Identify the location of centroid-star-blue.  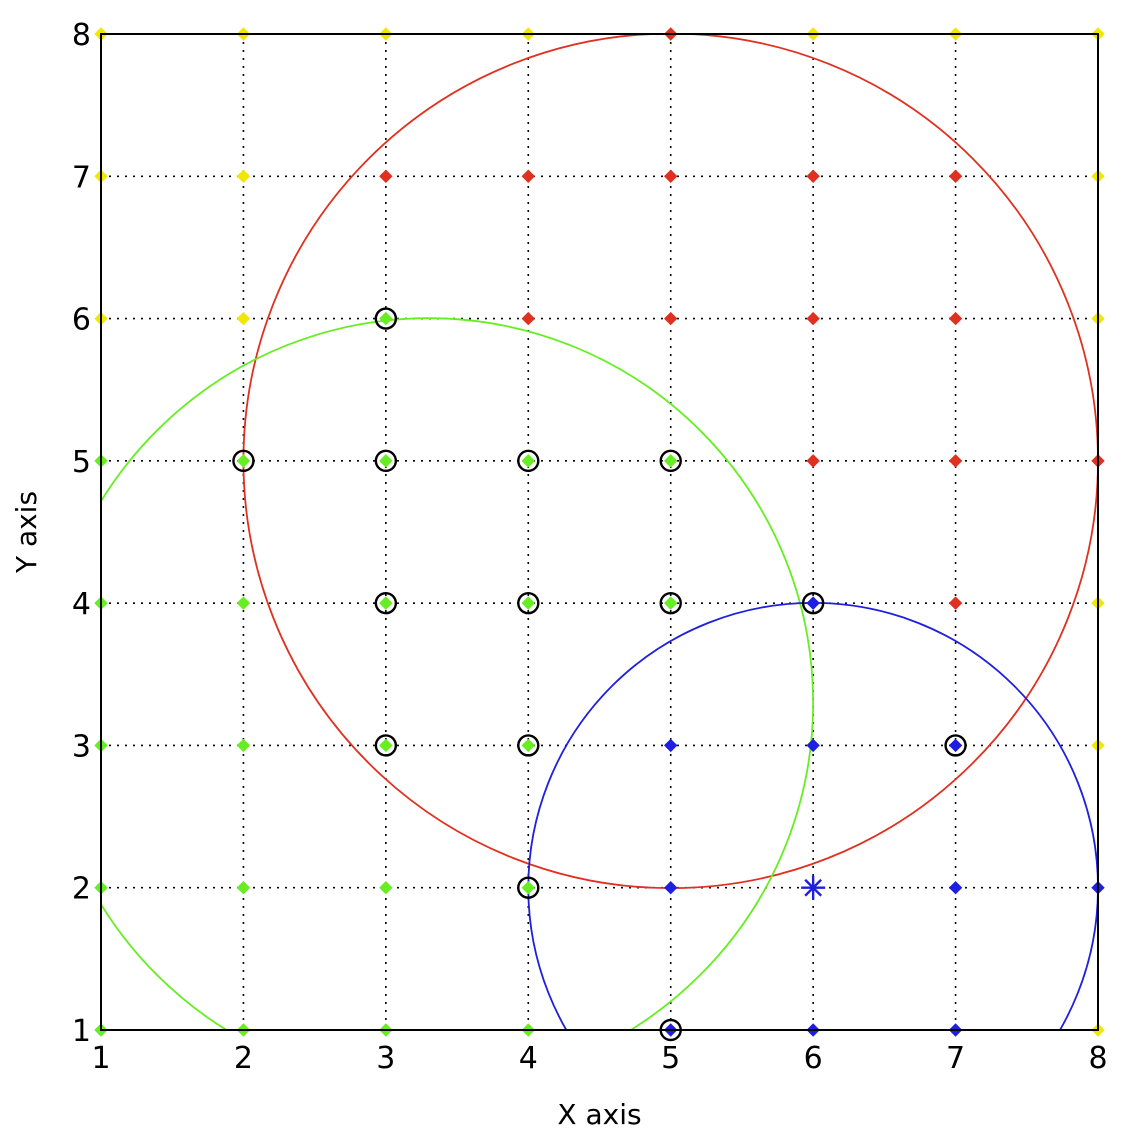
(813, 887).